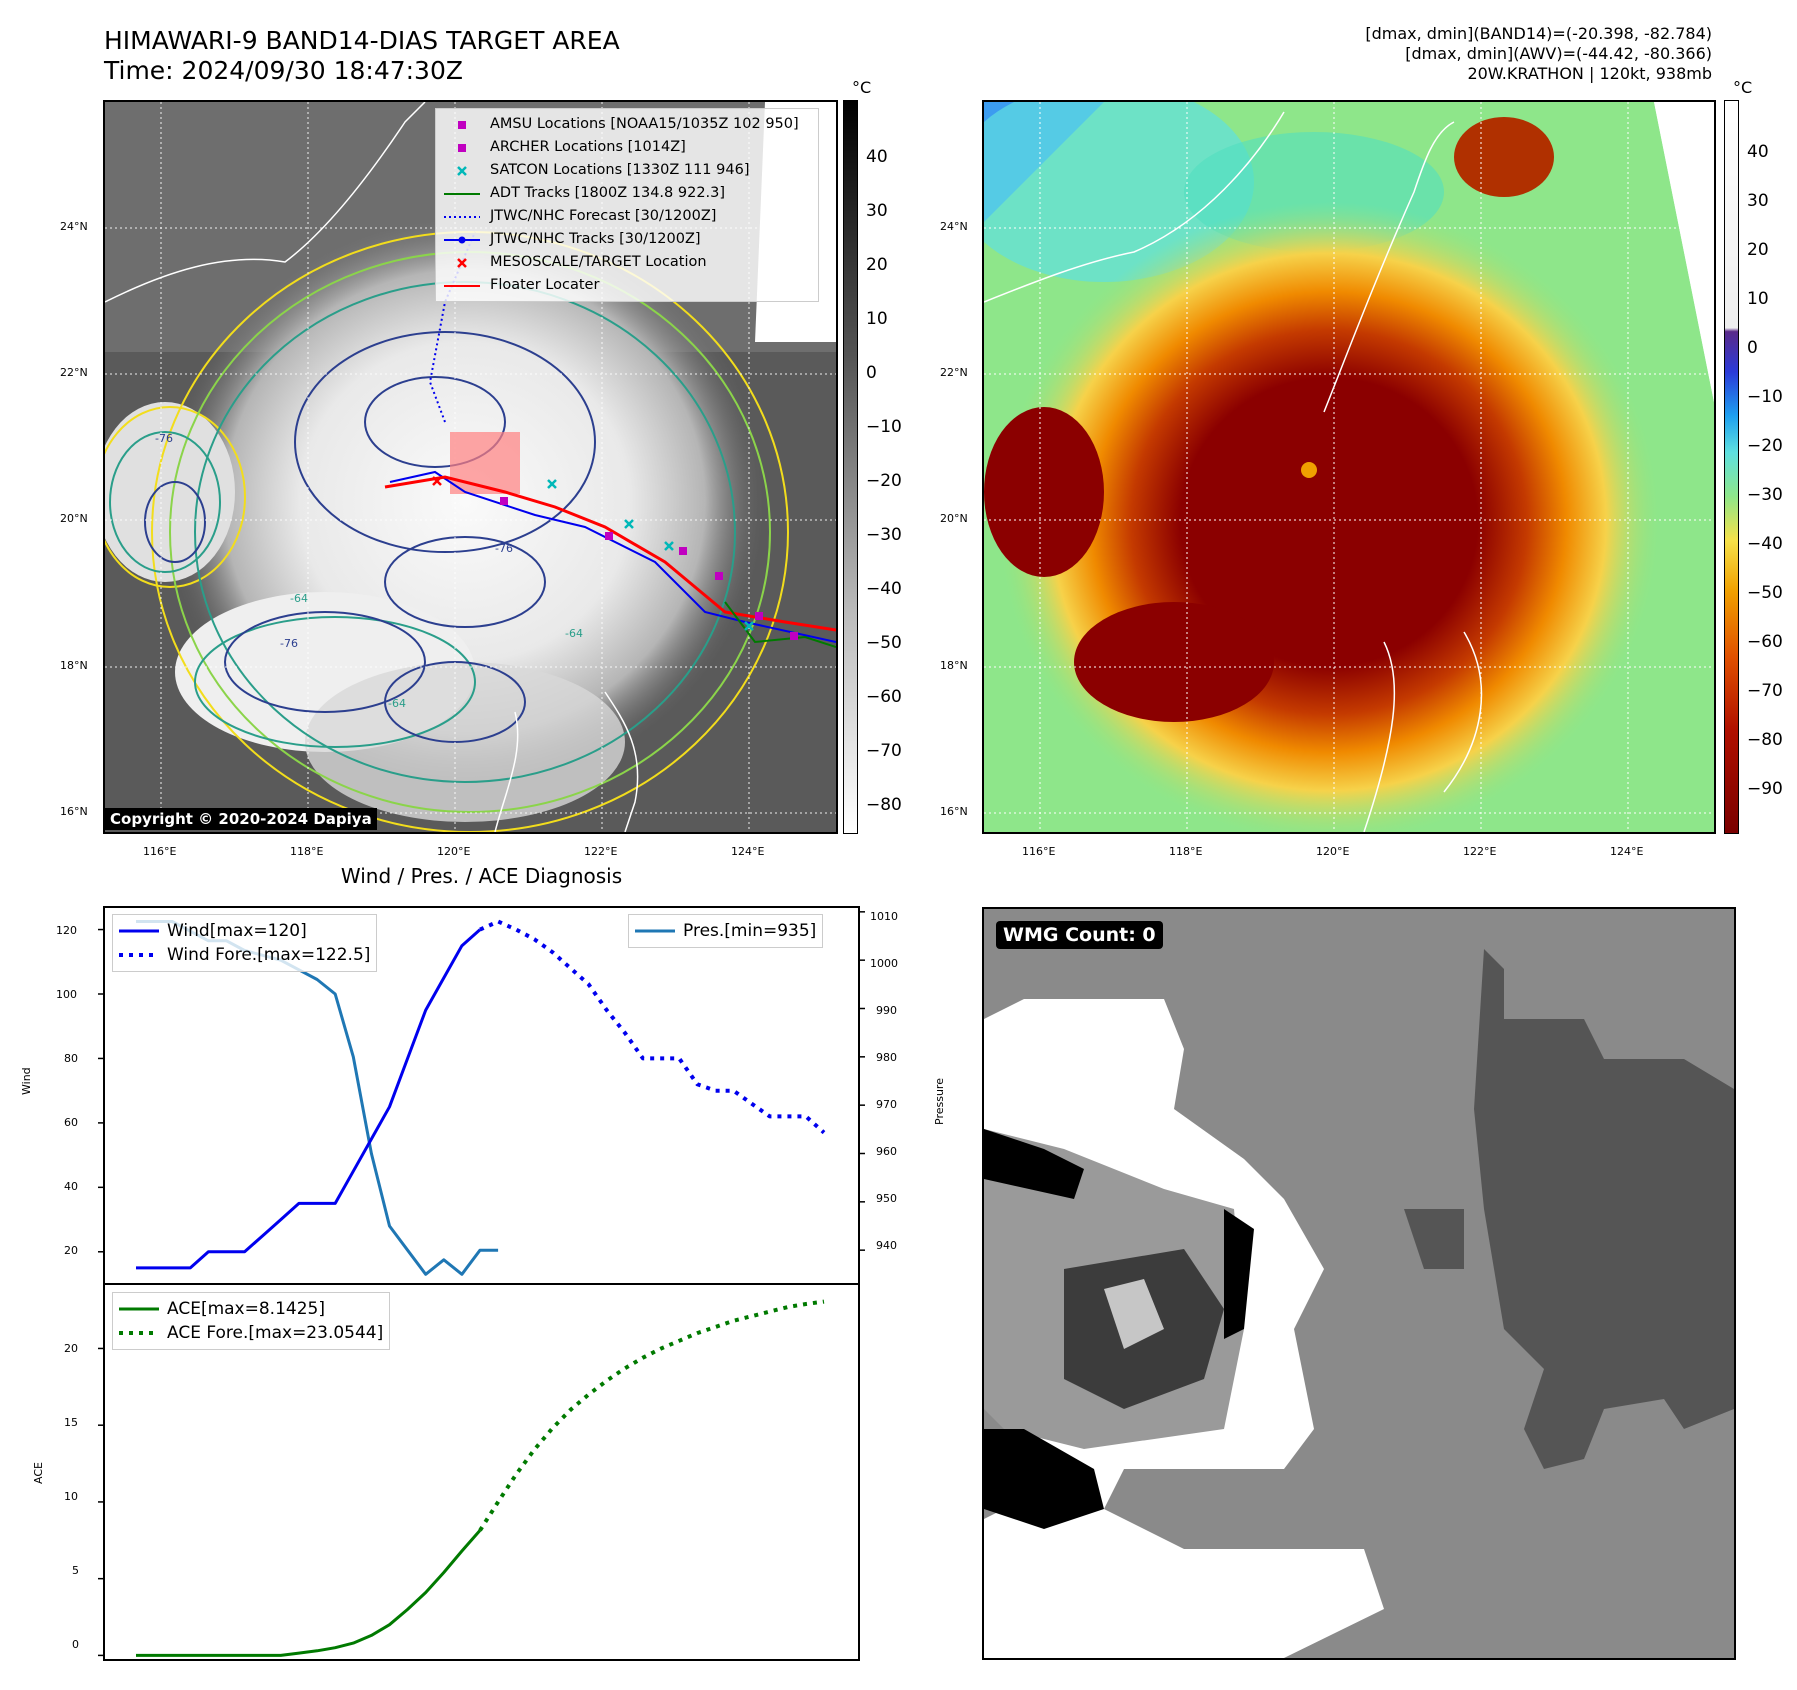 The height and width of the screenshot is (1690, 1797). I want to click on legend-entry: ADT Tracks [1800Z 134.8 922.3], so click(627, 193).